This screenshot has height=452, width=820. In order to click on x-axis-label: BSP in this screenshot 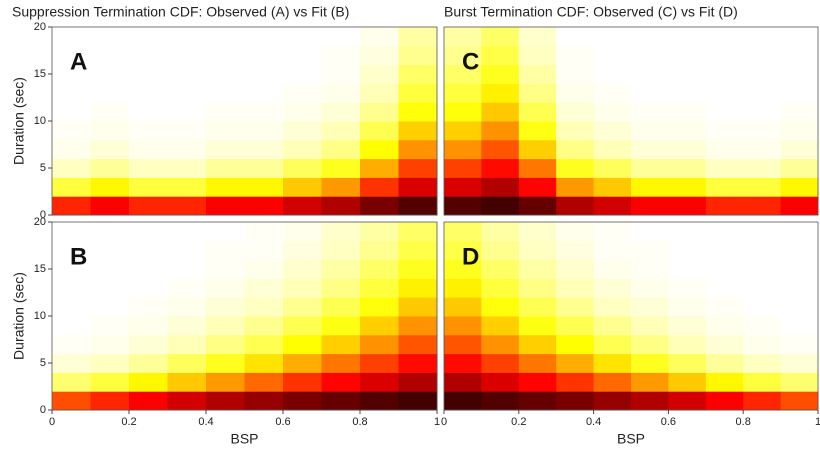, I will do `click(631, 439)`.